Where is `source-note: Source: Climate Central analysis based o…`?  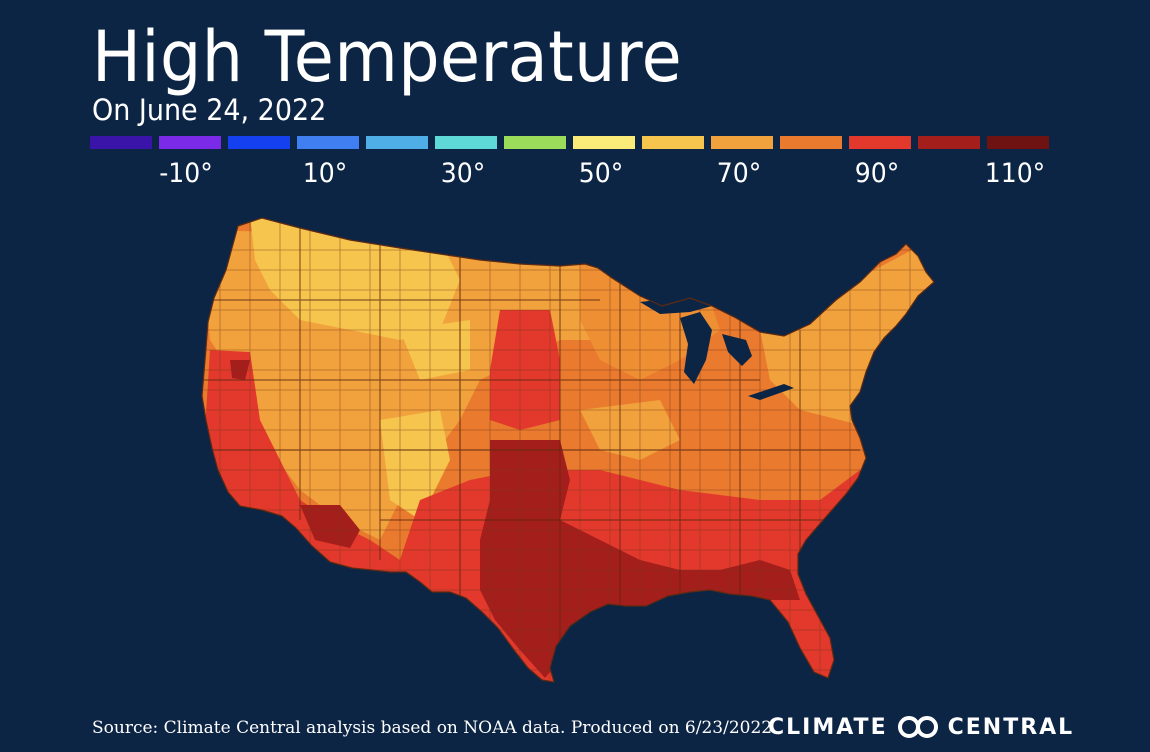
source-note: Source: Climate Central analysis based o… is located at coordinates (435, 728).